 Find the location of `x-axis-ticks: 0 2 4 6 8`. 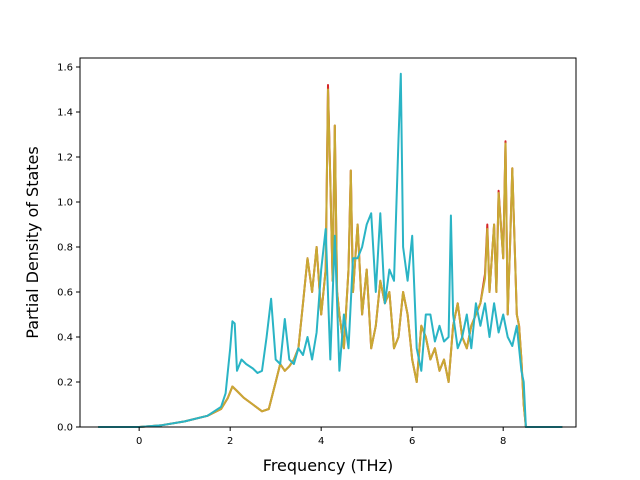

x-axis-ticks: 0 2 4 6 8 is located at coordinates (321, 437).